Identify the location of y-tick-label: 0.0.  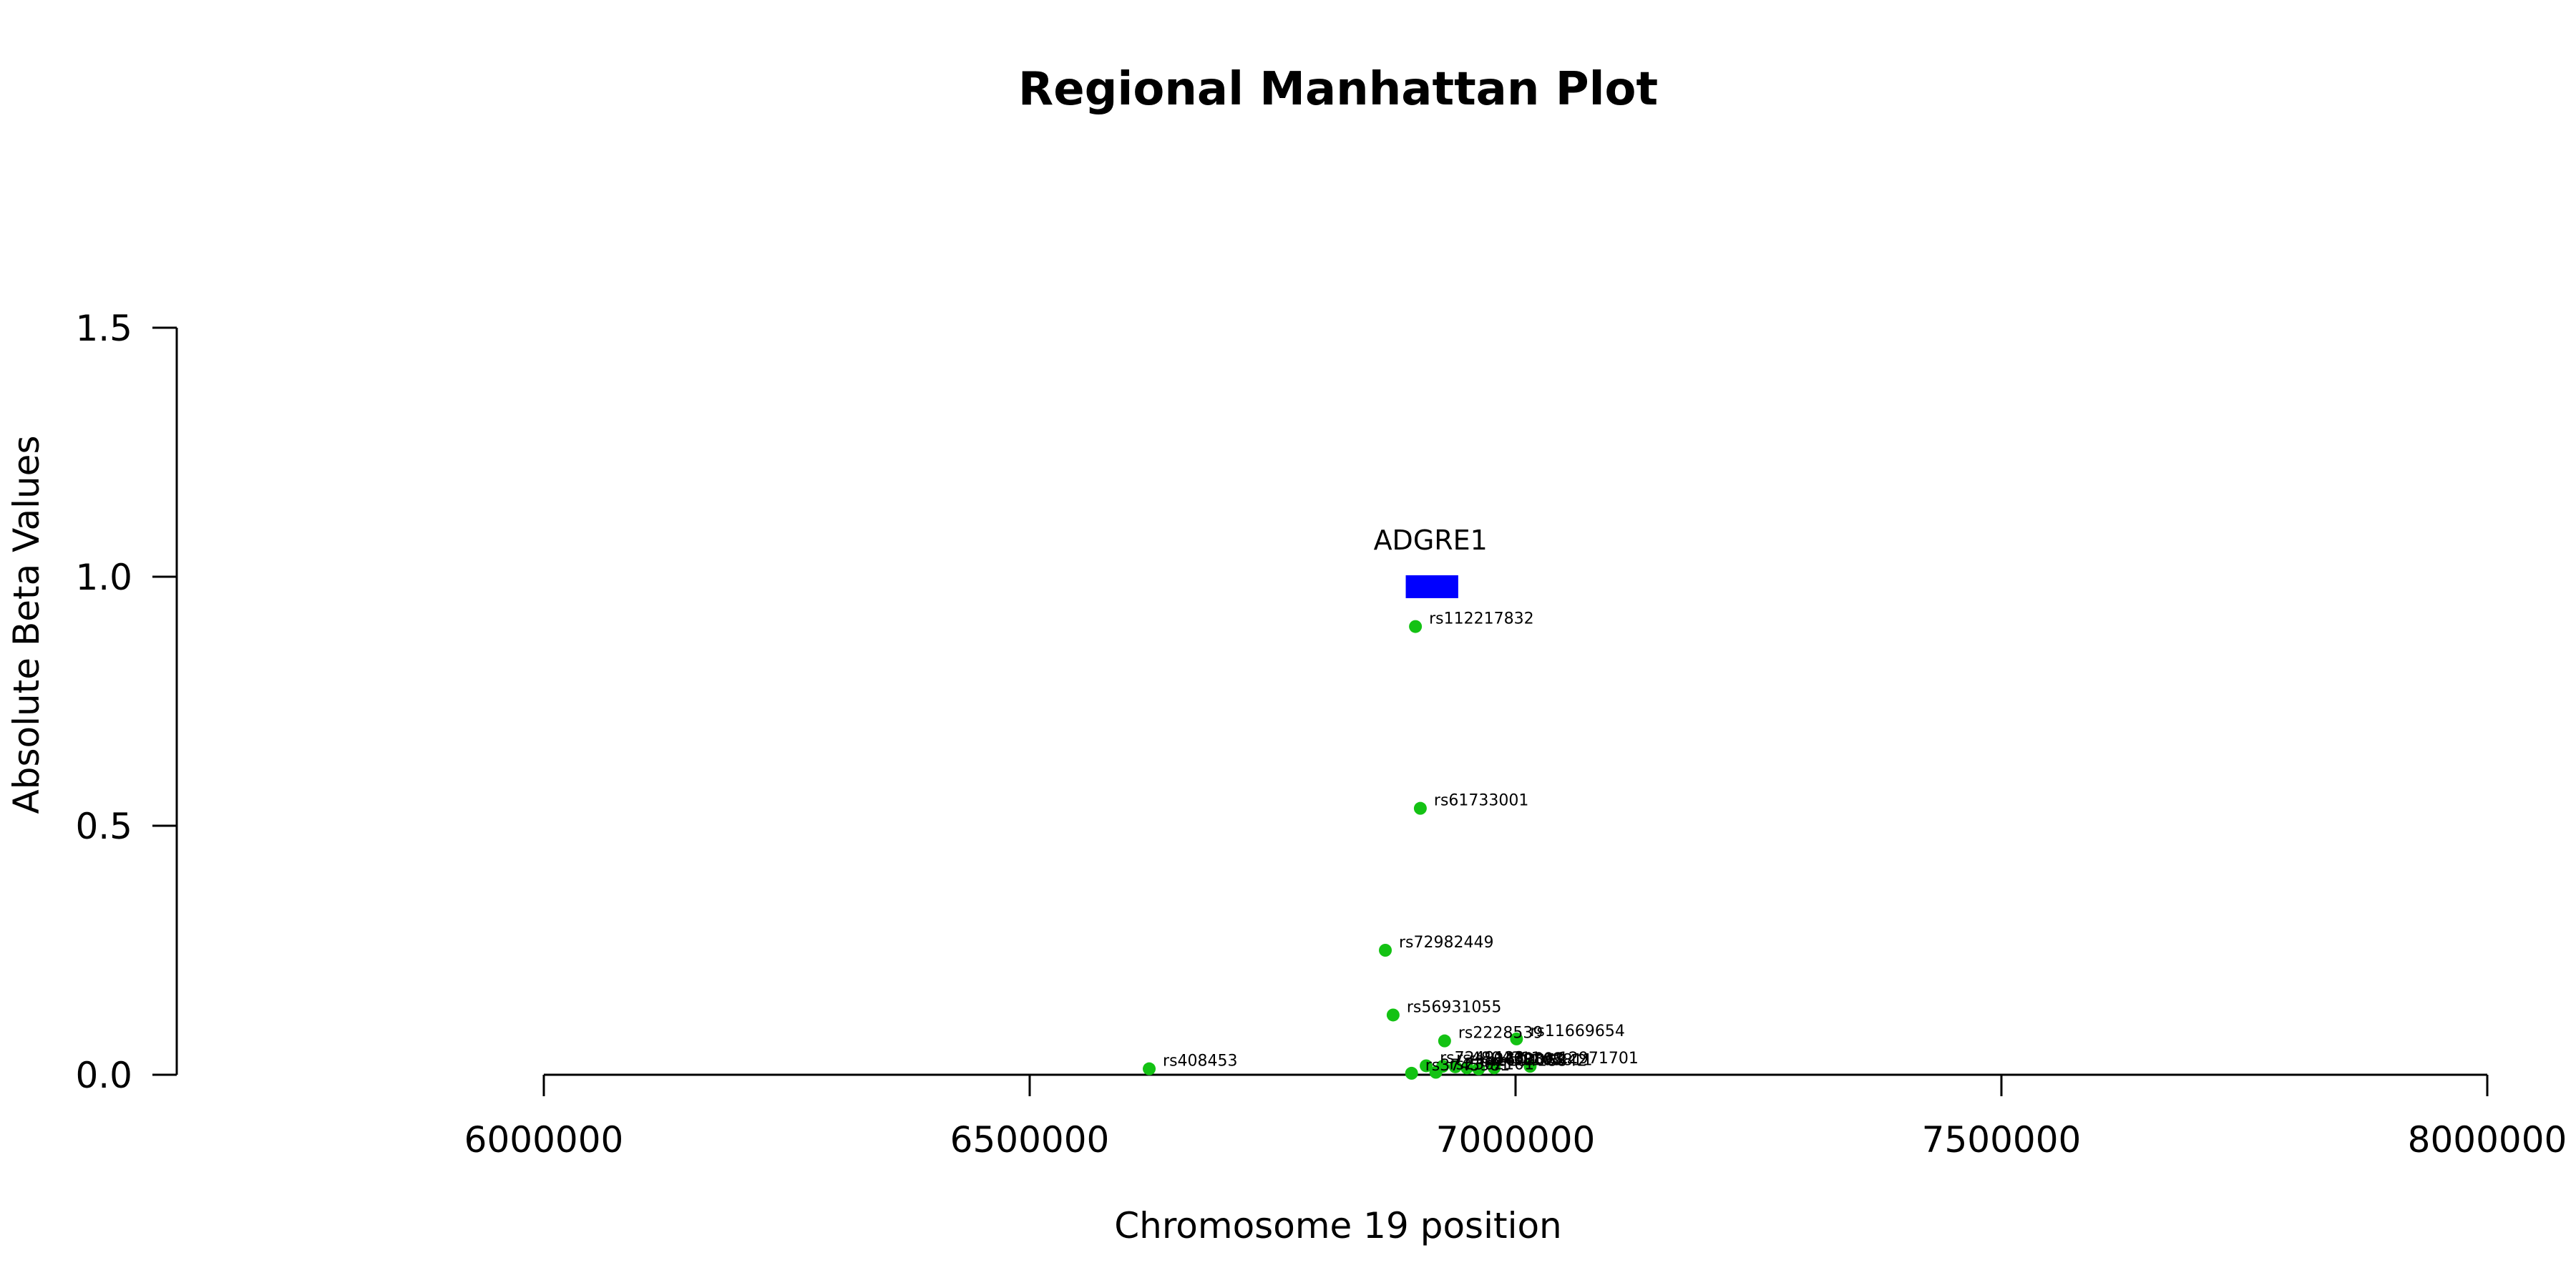
(103, 1075).